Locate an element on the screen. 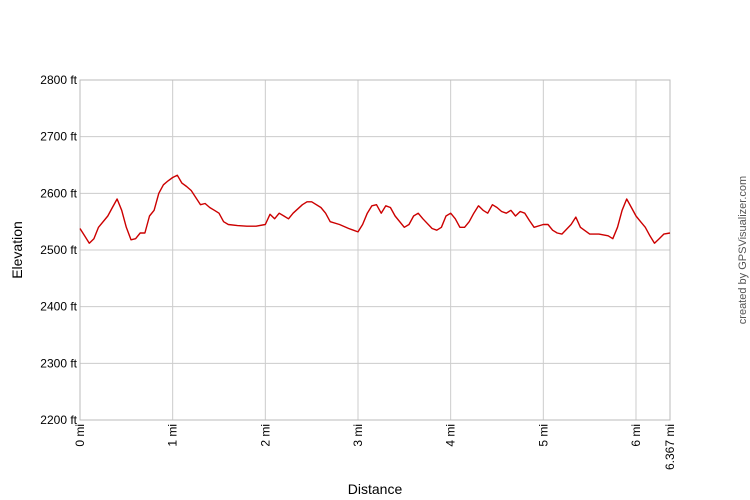 The width and height of the screenshot is (750, 500). x-tick-label: 3 mi is located at coordinates (358, 435).